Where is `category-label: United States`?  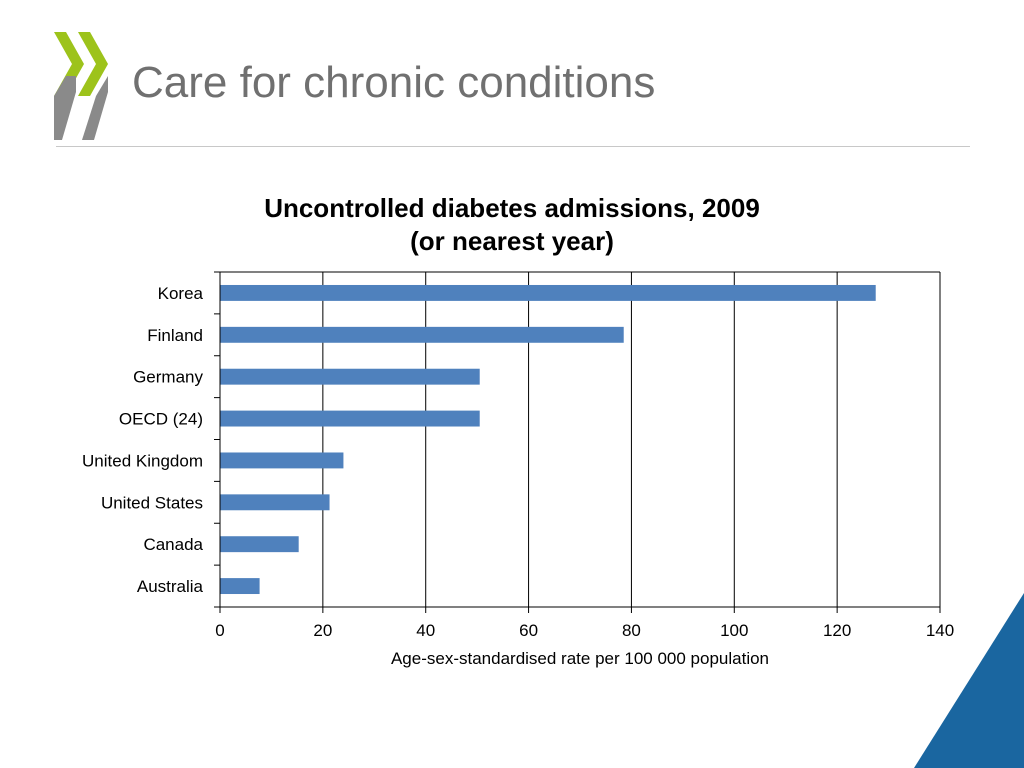 category-label: United States is located at coordinates (152, 502).